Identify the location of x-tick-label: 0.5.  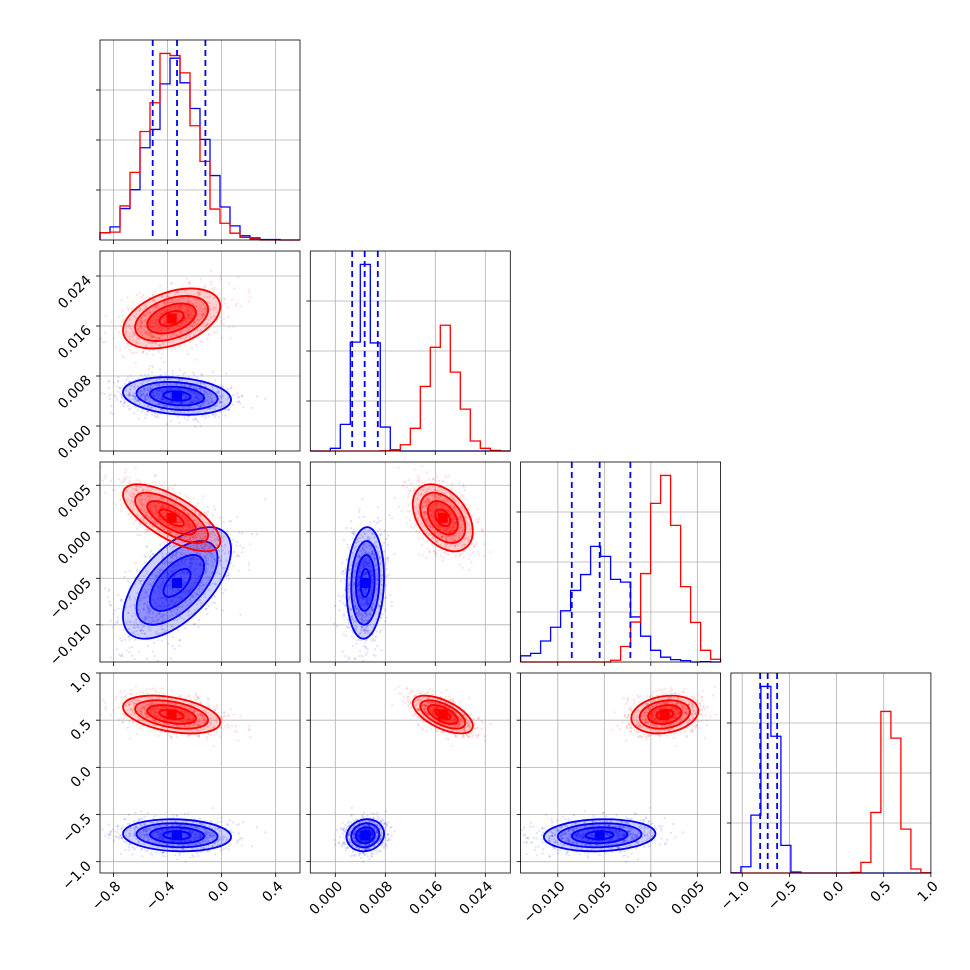
(881, 892).